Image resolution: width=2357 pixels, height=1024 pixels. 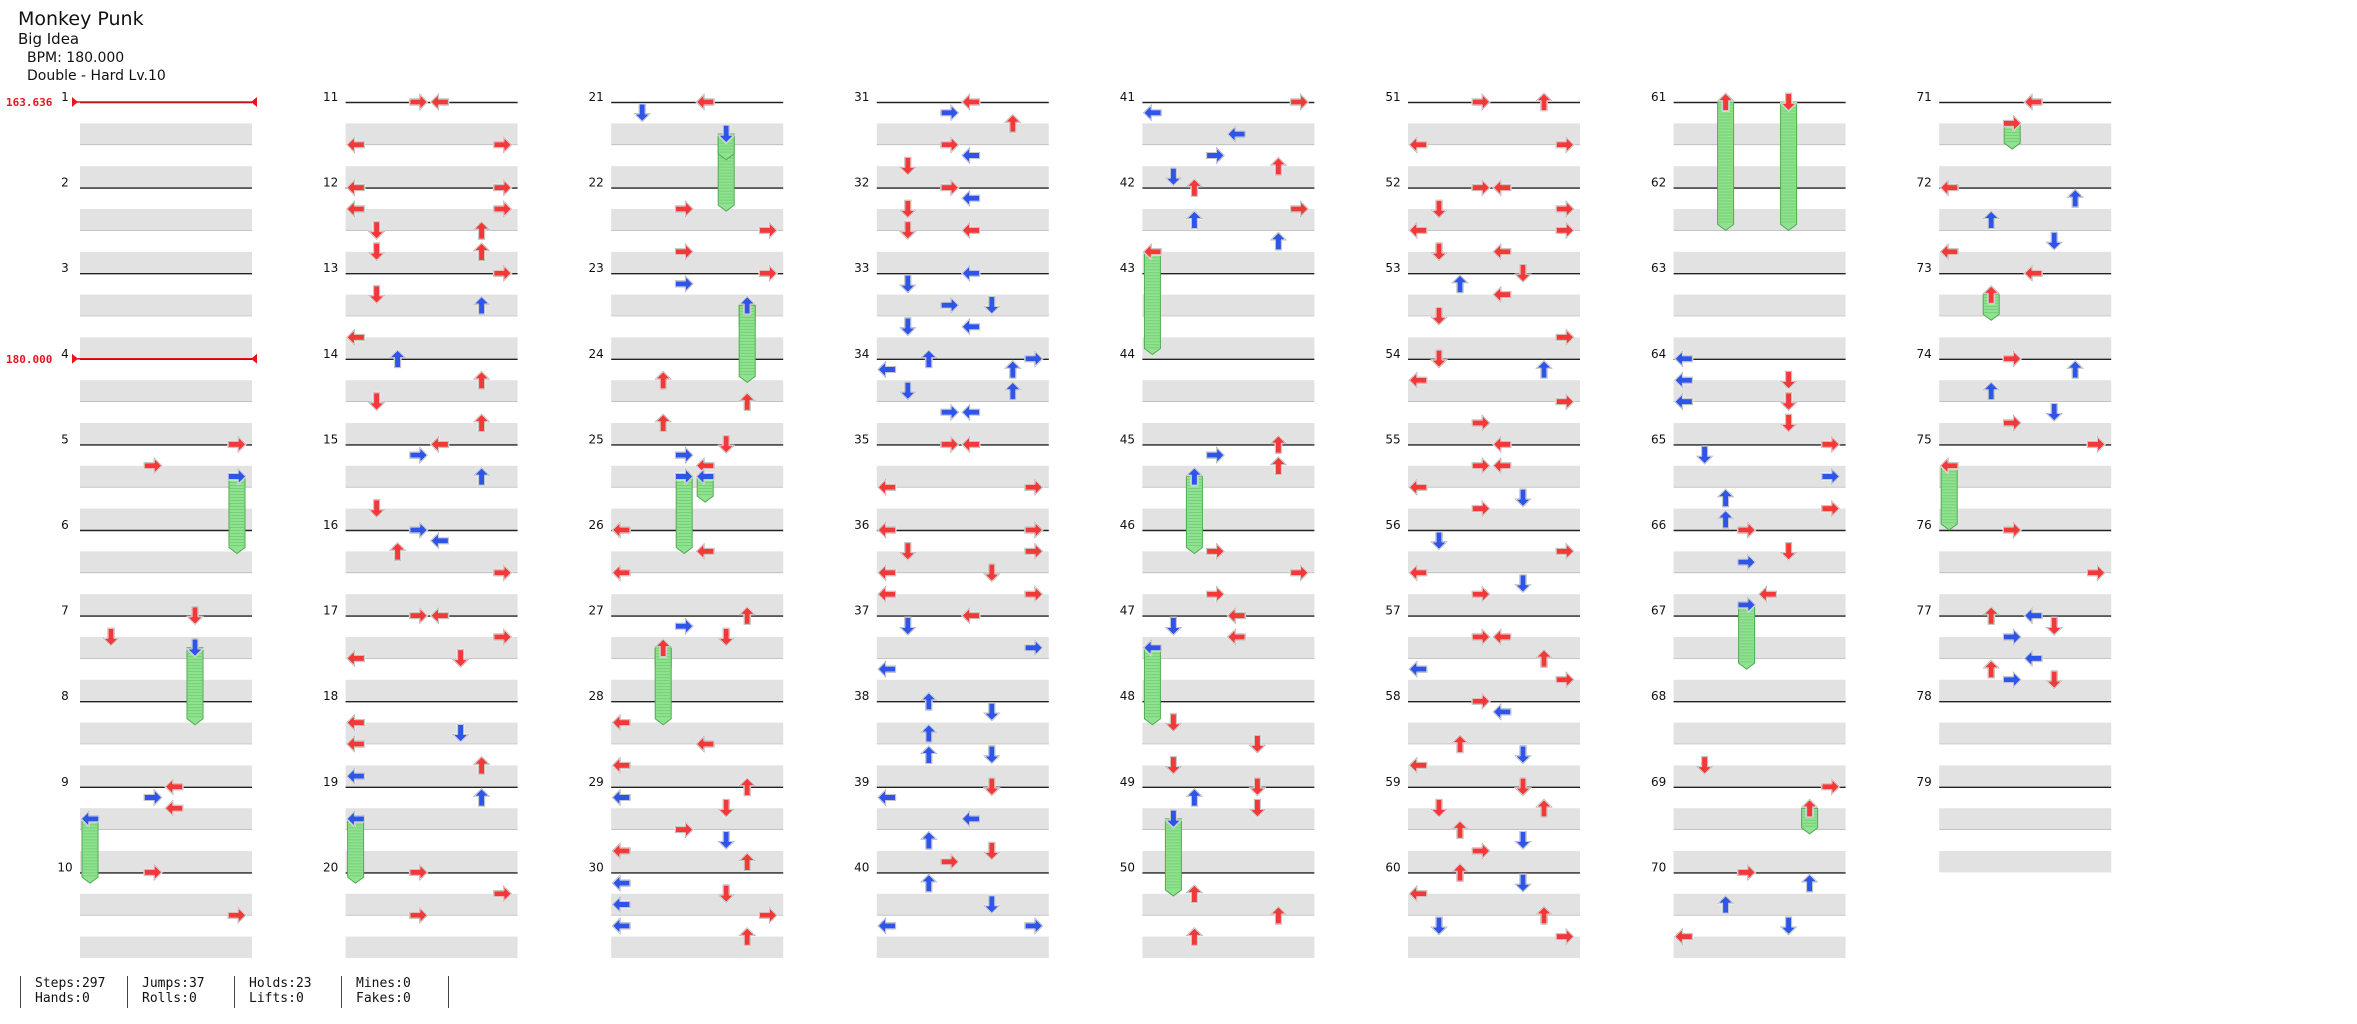 What do you see at coordinates (1789, 166) in the screenshot?
I see `hold-body` at bounding box center [1789, 166].